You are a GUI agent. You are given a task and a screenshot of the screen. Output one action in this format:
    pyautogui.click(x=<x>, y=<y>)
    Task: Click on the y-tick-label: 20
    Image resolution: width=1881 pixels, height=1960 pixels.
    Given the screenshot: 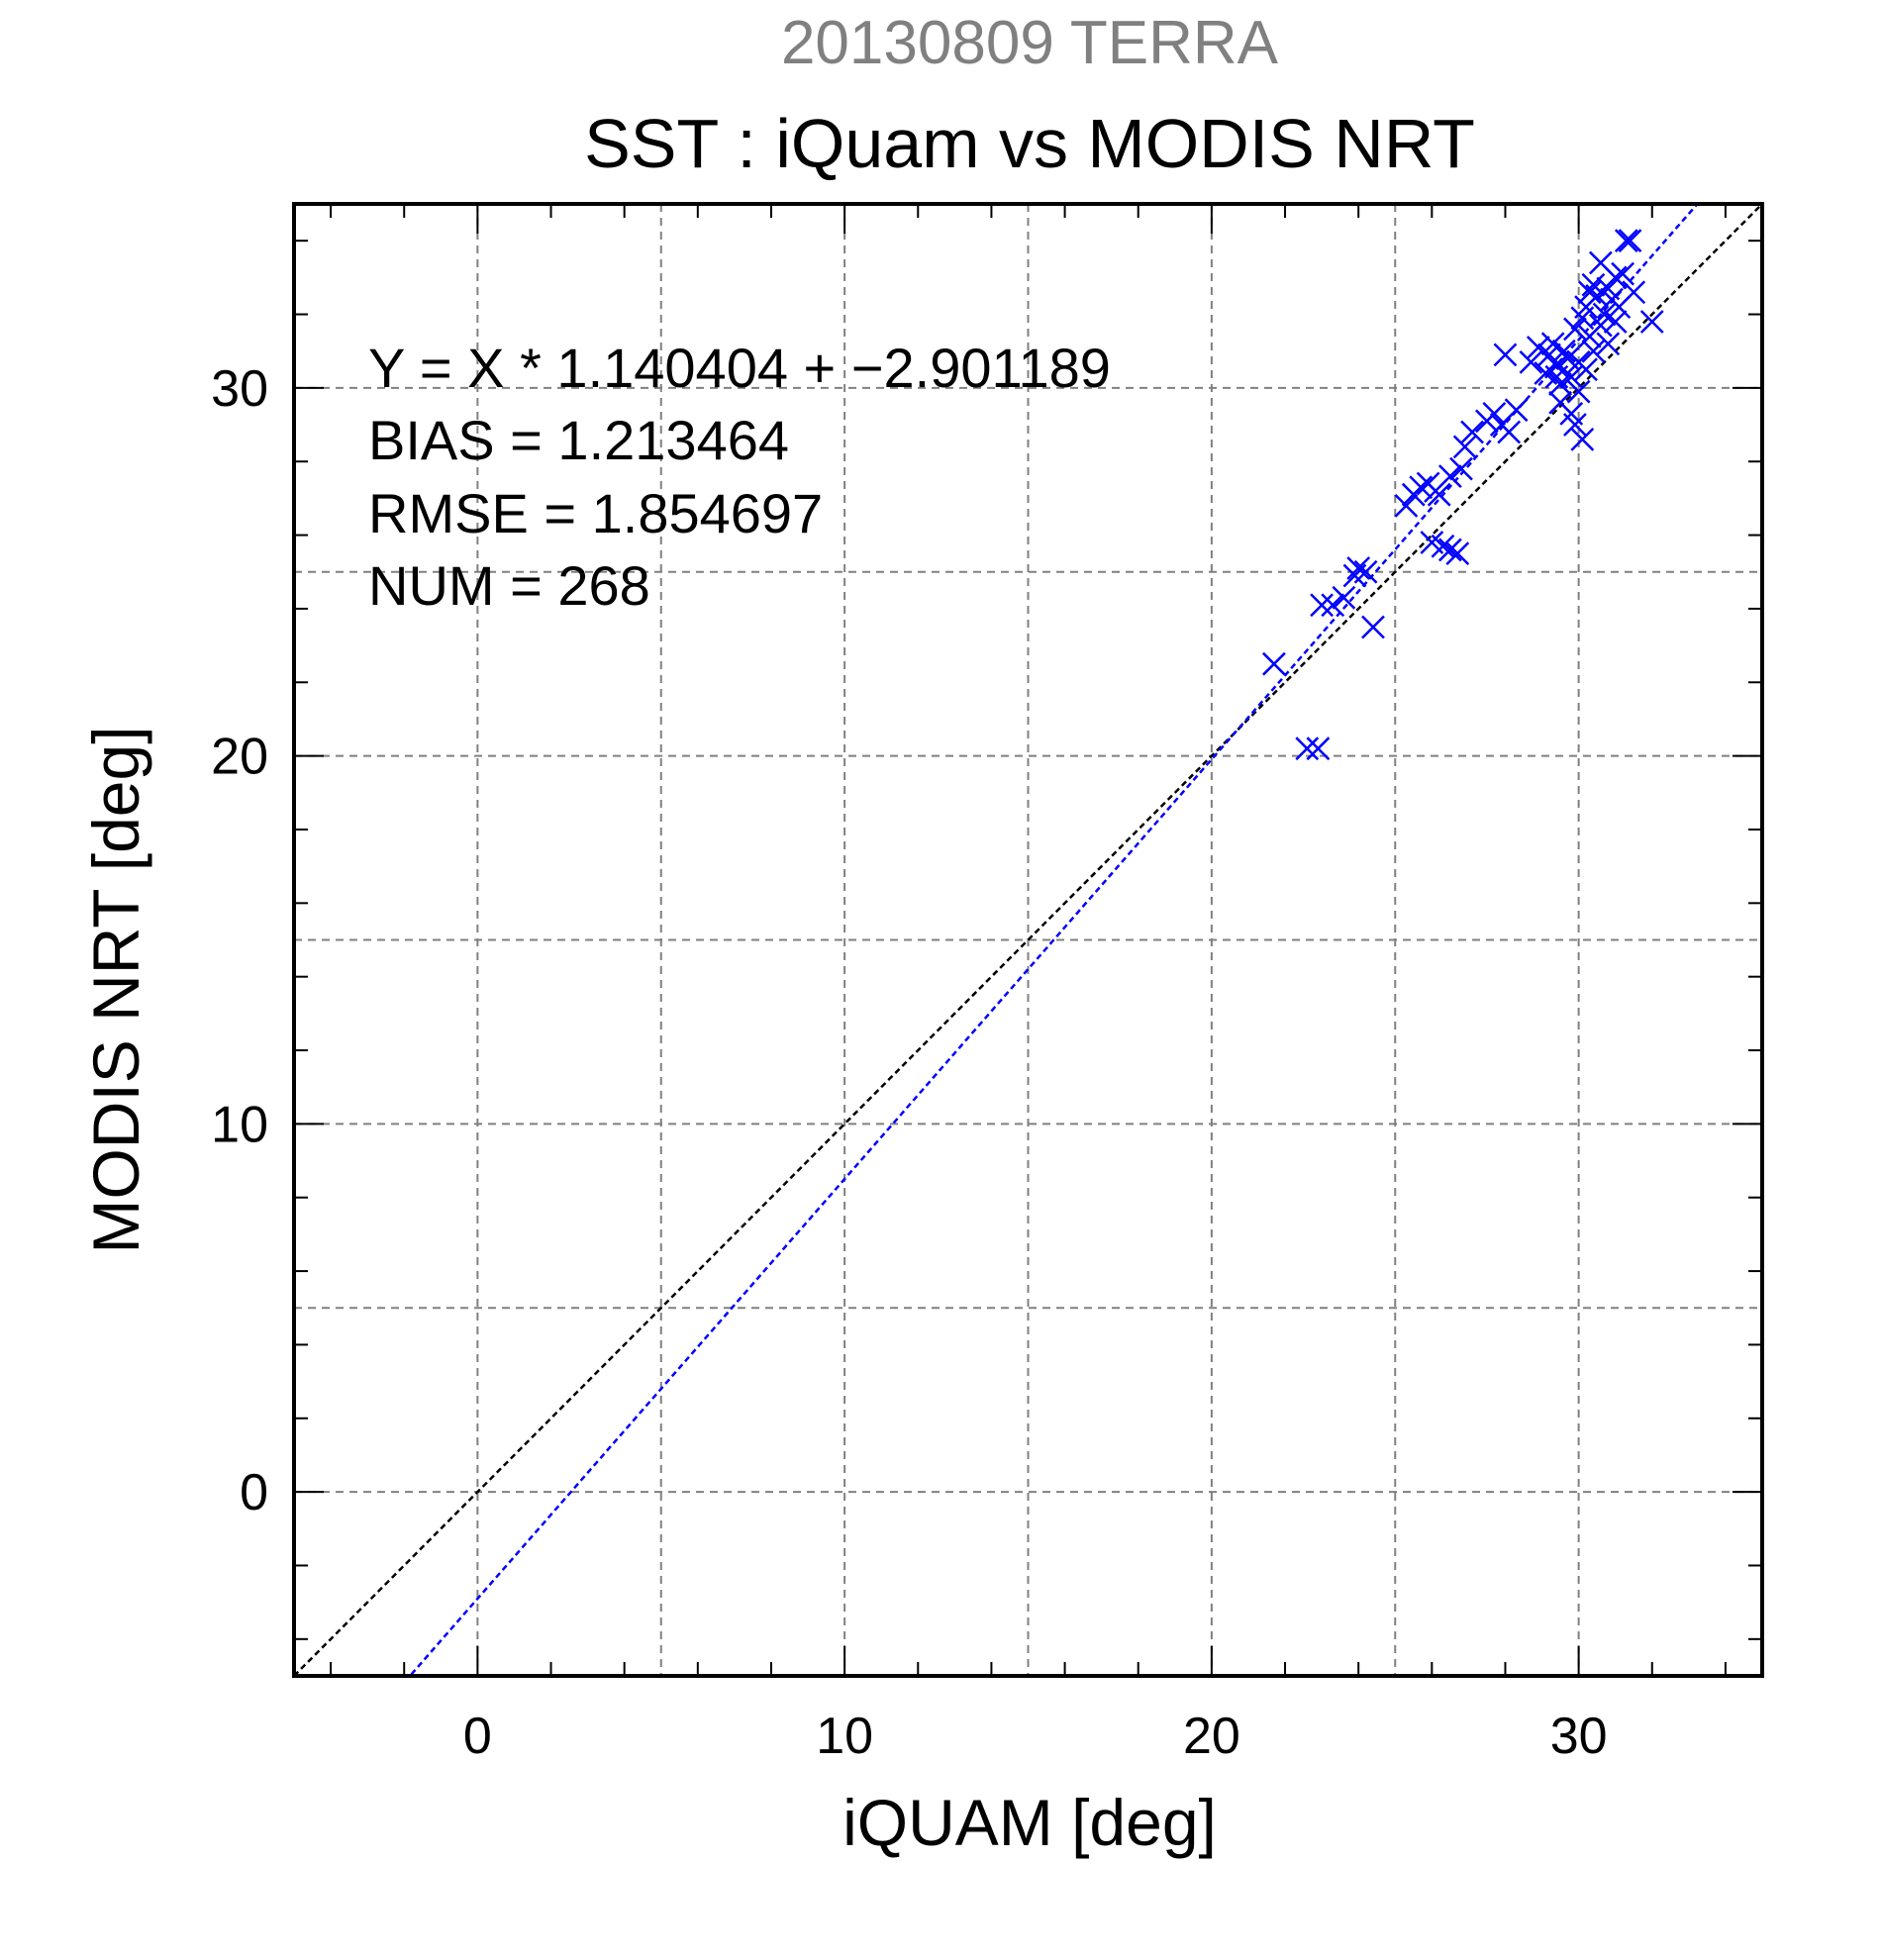 What is the action you would take?
    pyautogui.click(x=240, y=757)
    